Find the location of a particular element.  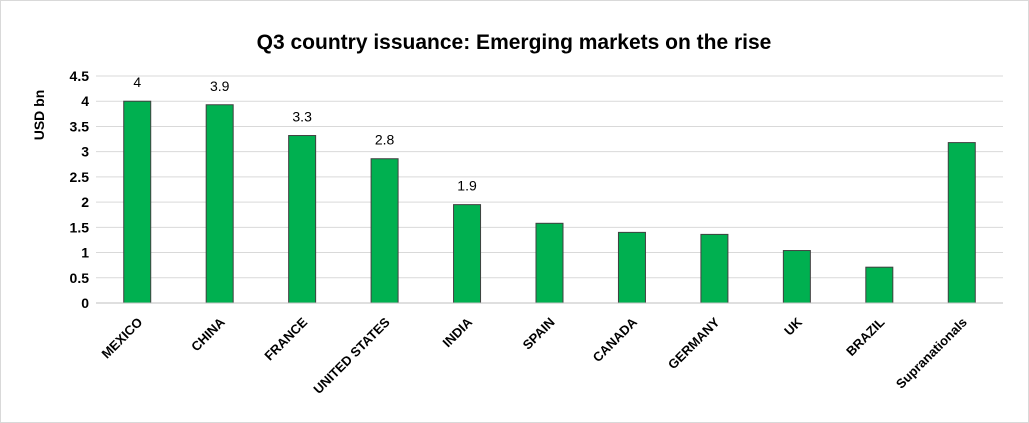

y-tick-label: 3.5 is located at coordinates (80, 126).